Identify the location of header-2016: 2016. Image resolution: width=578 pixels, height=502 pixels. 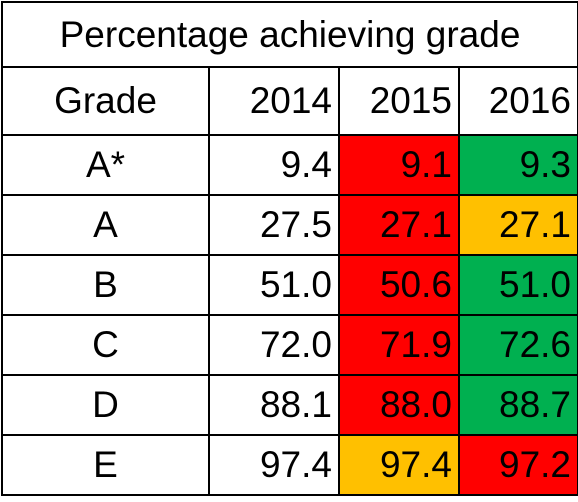
(517, 101).